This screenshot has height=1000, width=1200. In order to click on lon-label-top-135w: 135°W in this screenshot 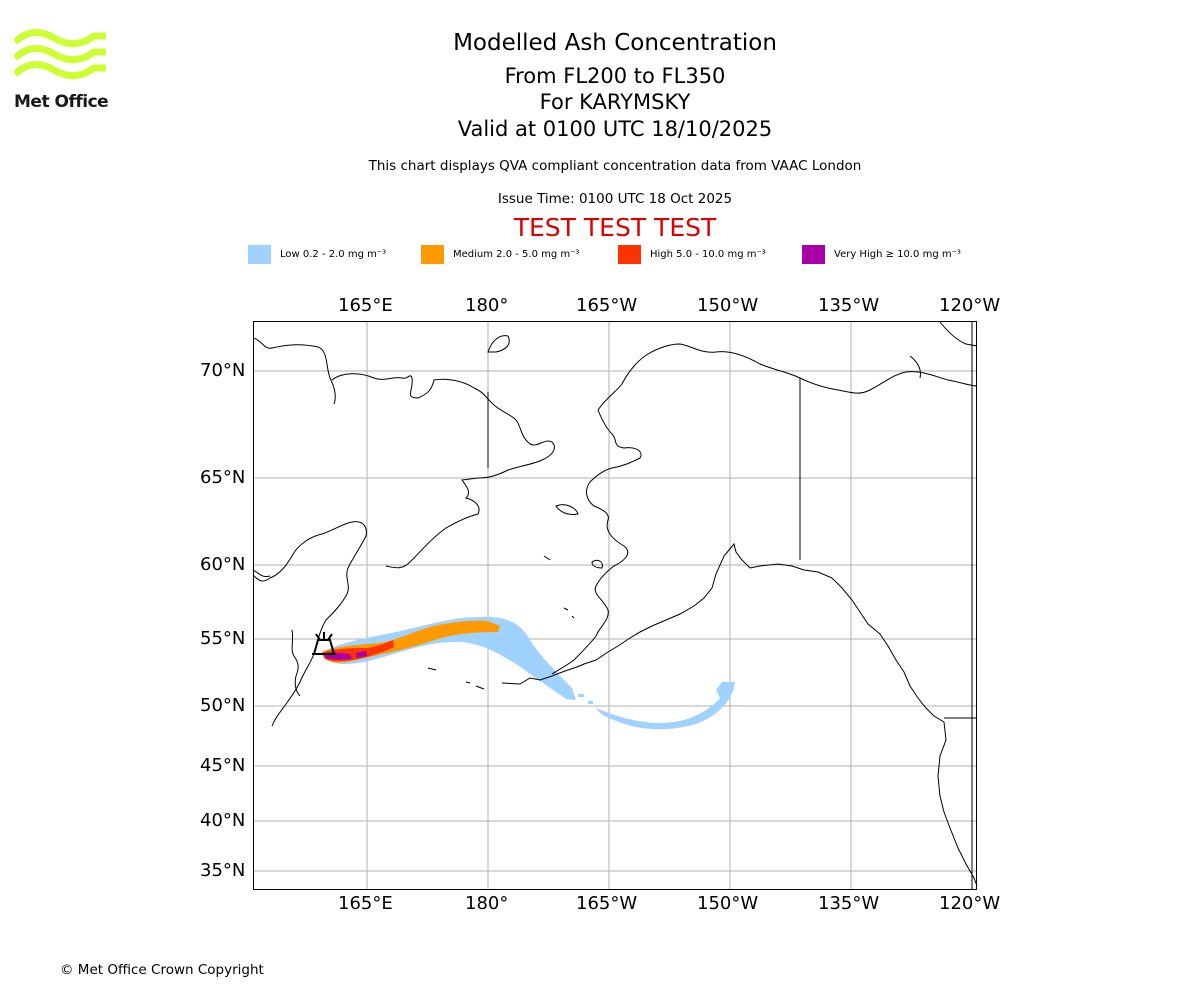, I will do `click(849, 305)`.